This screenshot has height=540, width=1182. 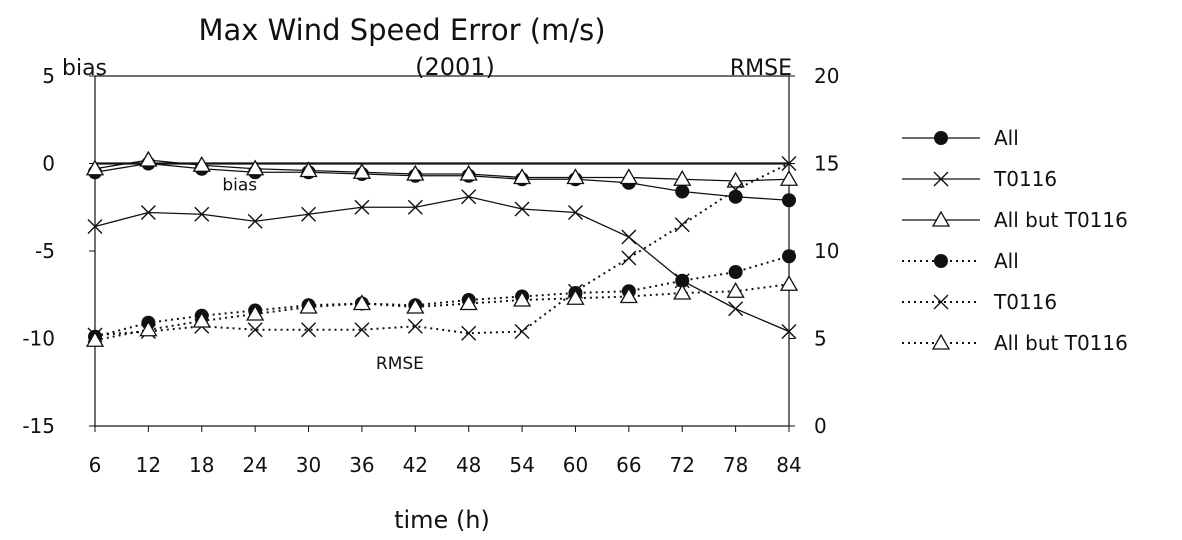 What do you see at coordinates (415, 465) in the screenshot?
I see `x-tick-label: 42` at bounding box center [415, 465].